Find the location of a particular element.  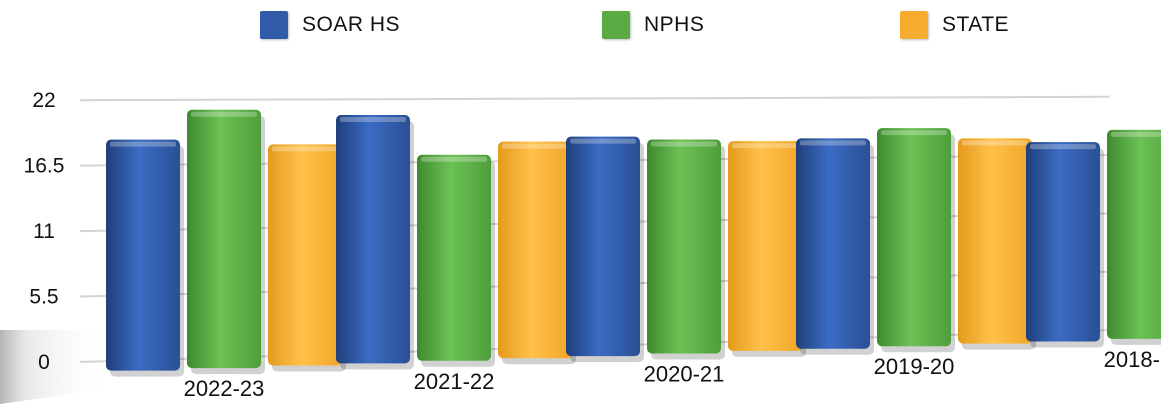

legend-swatch-state is located at coordinates (914, 25).